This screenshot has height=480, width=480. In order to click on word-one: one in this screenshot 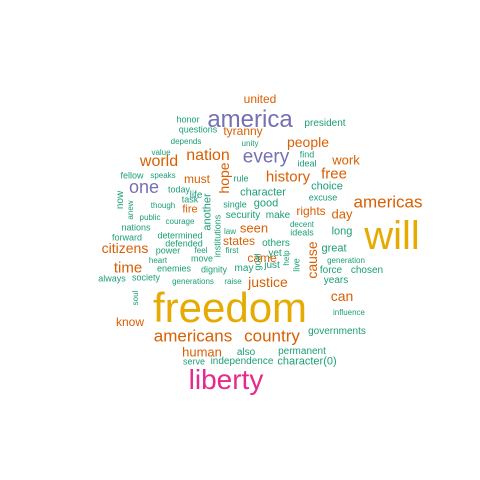, I will do `click(144, 187)`.